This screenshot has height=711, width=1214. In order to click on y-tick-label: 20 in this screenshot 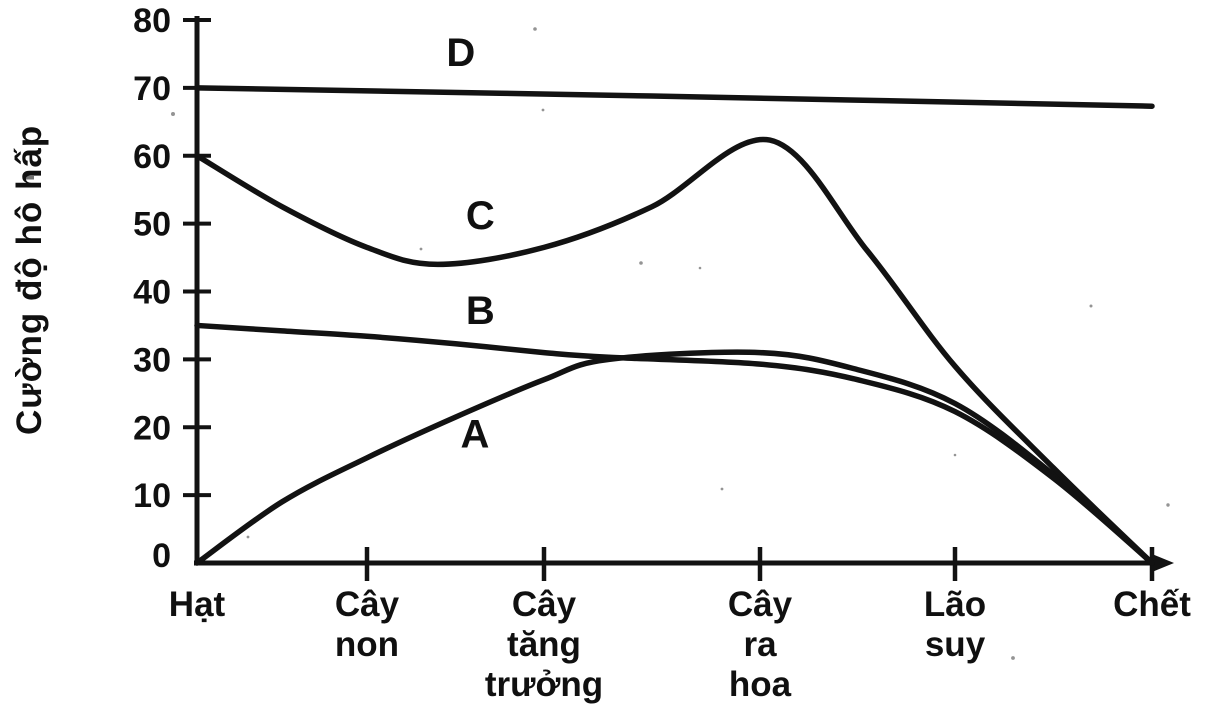, I will do `click(152, 428)`.